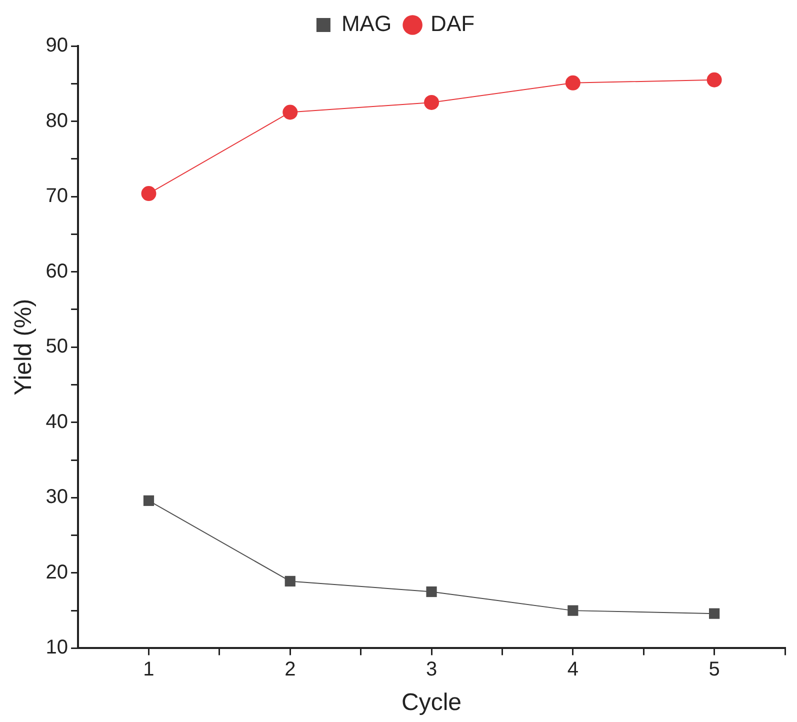 This screenshot has width=797, height=722. Describe the element at coordinates (57, 572) in the screenshot. I see `y-tick-label: 20` at that location.